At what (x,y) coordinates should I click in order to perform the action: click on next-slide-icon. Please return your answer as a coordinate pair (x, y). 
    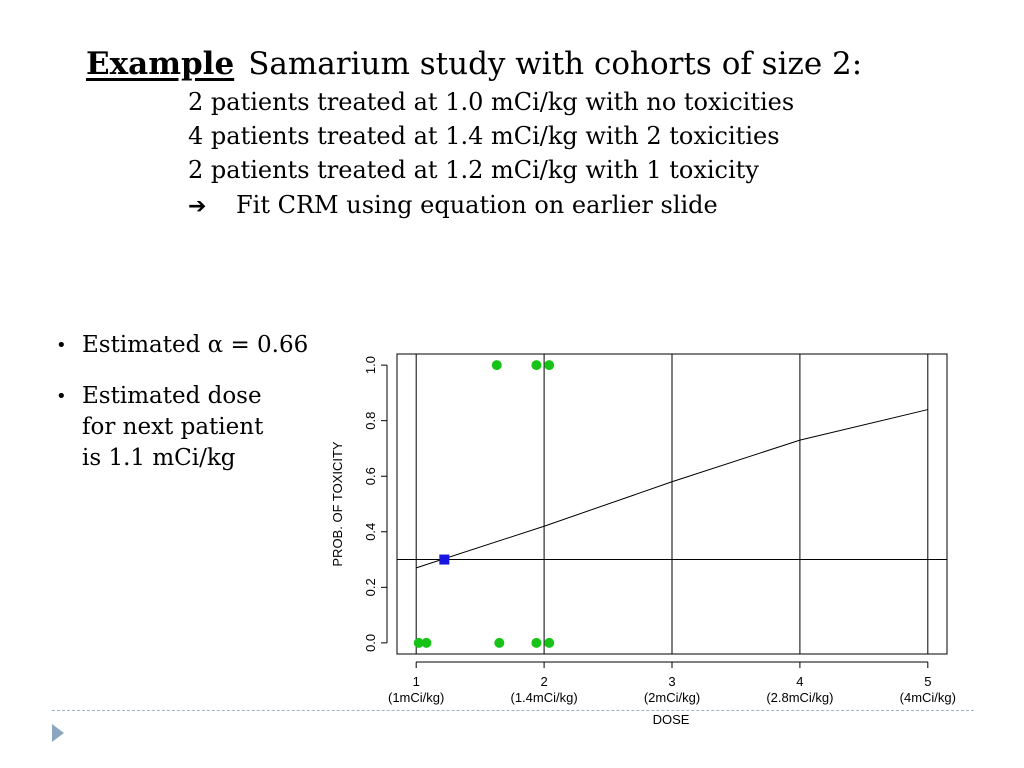
    Looking at the image, I should click on (58, 733).